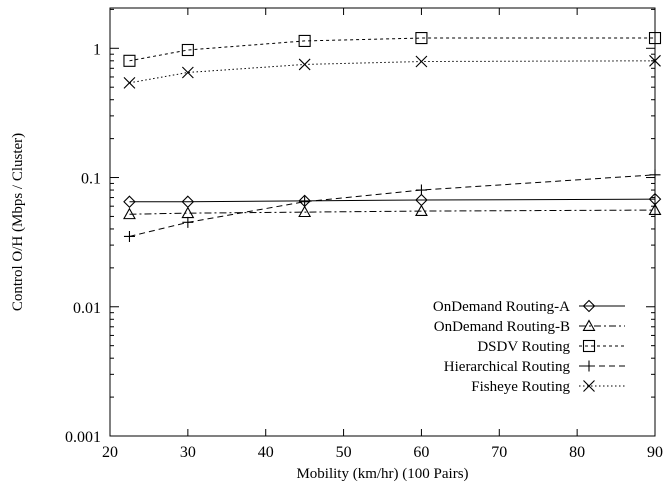 The width and height of the screenshot is (664, 486). Describe the element at coordinates (188, 452) in the screenshot. I see `x-tick-label: 30` at that location.